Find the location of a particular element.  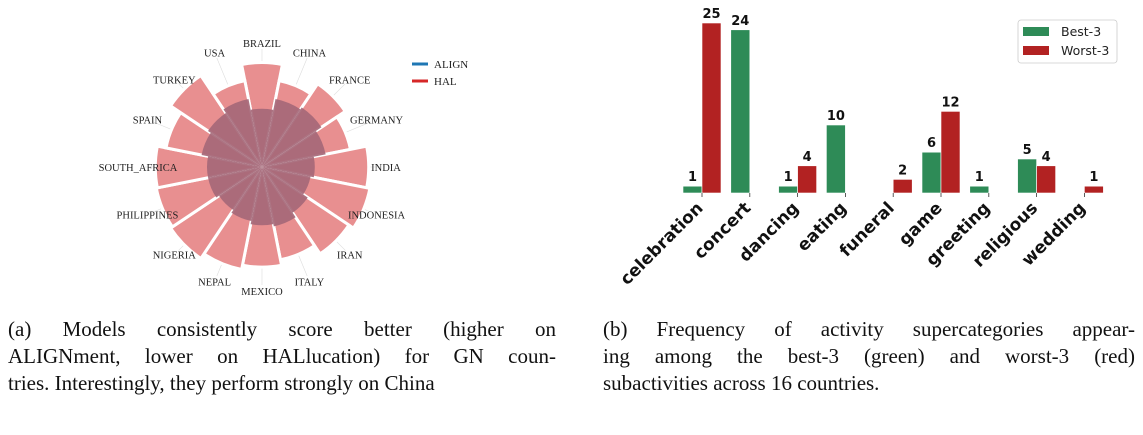

country-label: USA is located at coordinates (214, 53).